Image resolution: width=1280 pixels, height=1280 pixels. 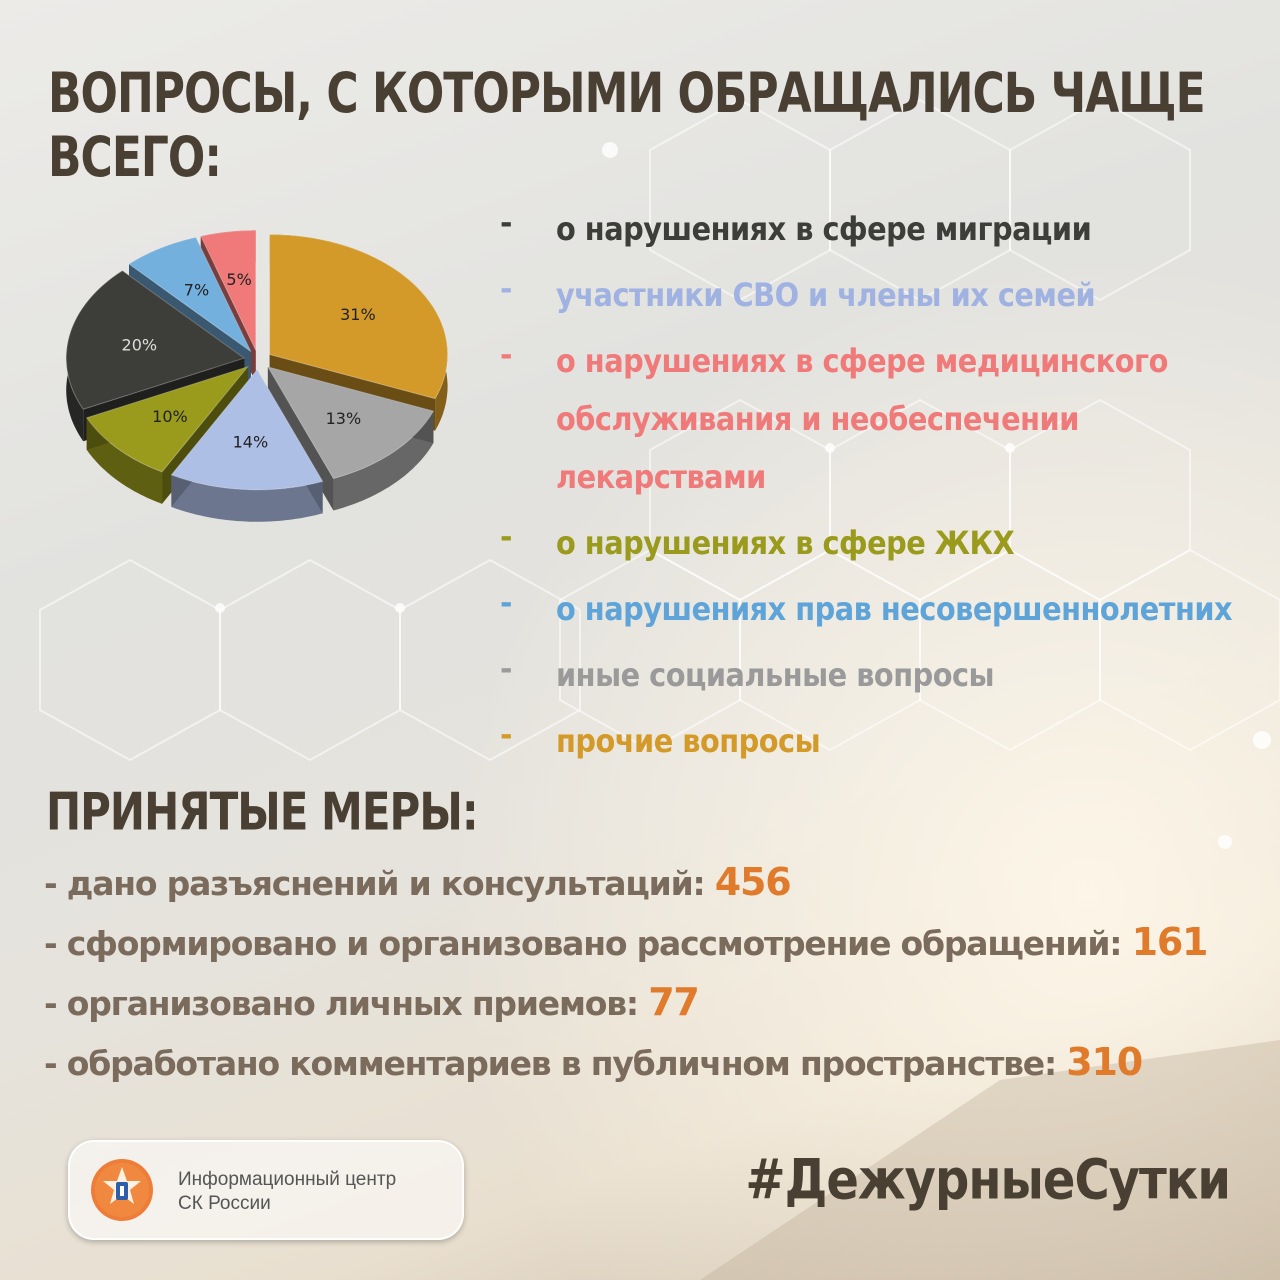 I want to click on legend-item-social: - иные социальные вопросы, so click(x=880, y=675).